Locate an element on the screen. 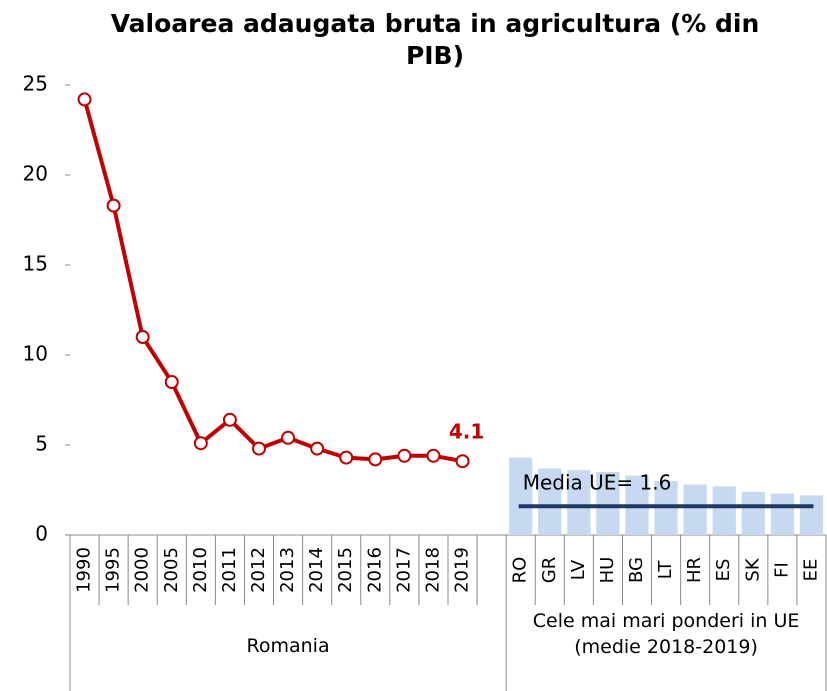  x-tick-label: 1995 is located at coordinates (113, 570).